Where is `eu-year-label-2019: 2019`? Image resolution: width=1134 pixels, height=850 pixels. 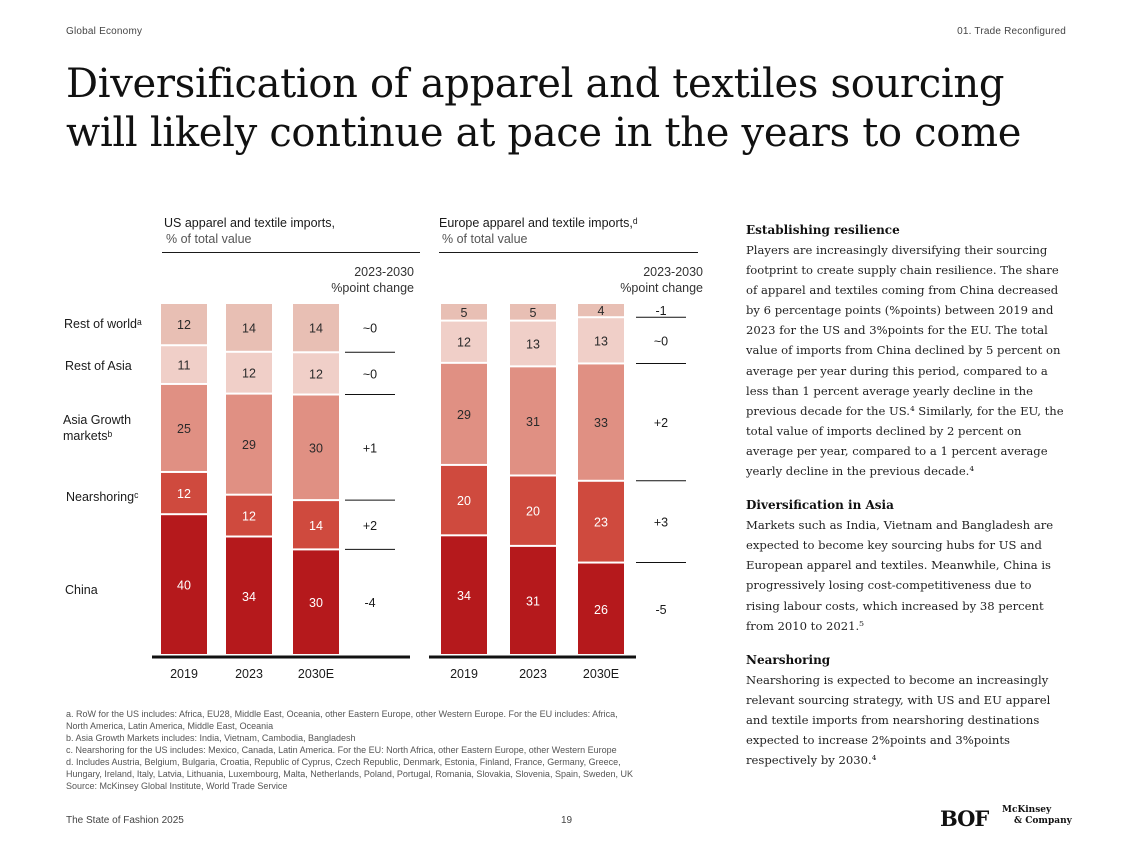 eu-year-label-2019: 2019 is located at coordinates (464, 674).